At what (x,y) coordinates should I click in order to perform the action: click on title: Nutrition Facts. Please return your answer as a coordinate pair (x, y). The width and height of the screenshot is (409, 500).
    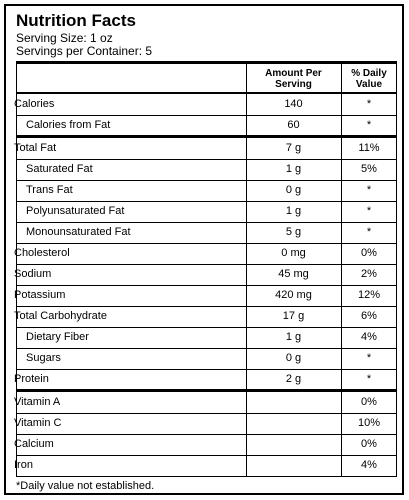
    Looking at the image, I should click on (76, 20).